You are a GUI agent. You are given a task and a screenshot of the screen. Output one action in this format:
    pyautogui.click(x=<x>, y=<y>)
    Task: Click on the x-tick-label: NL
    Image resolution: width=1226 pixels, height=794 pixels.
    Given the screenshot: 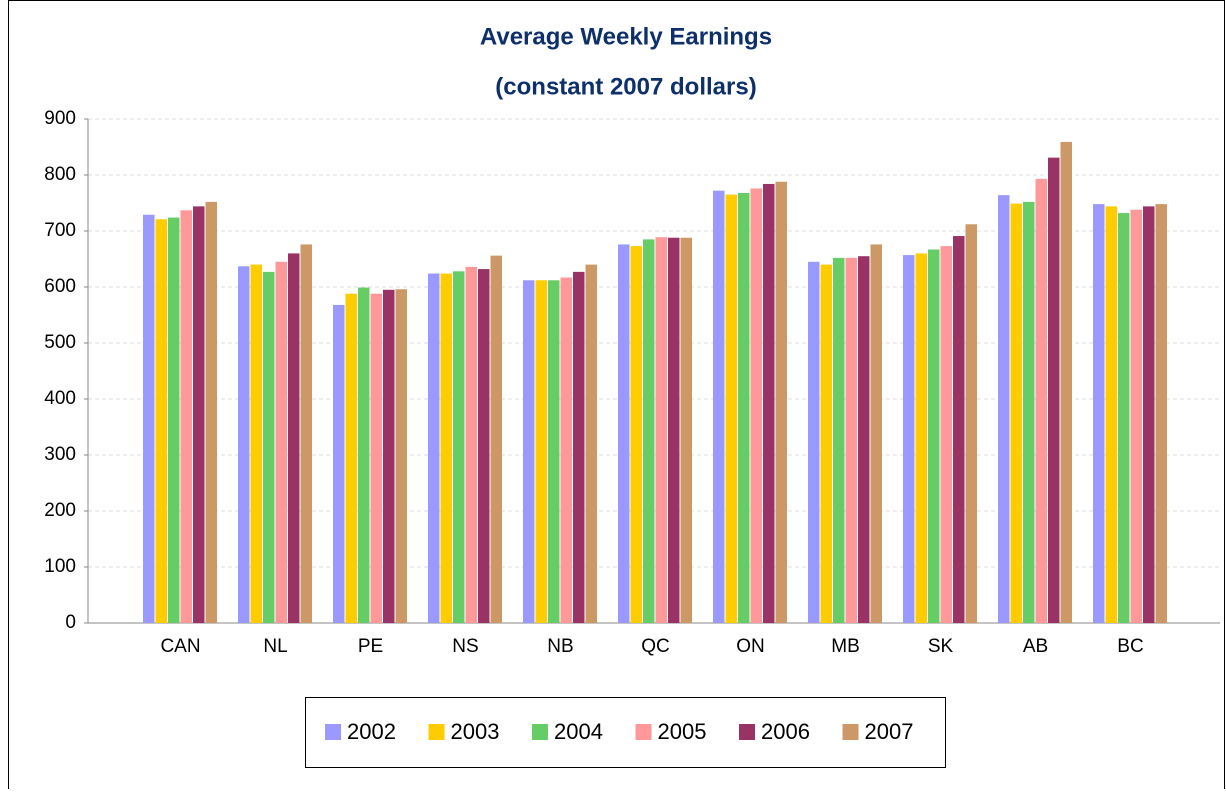 What is the action you would take?
    pyautogui.click(x=275, y=646)
    